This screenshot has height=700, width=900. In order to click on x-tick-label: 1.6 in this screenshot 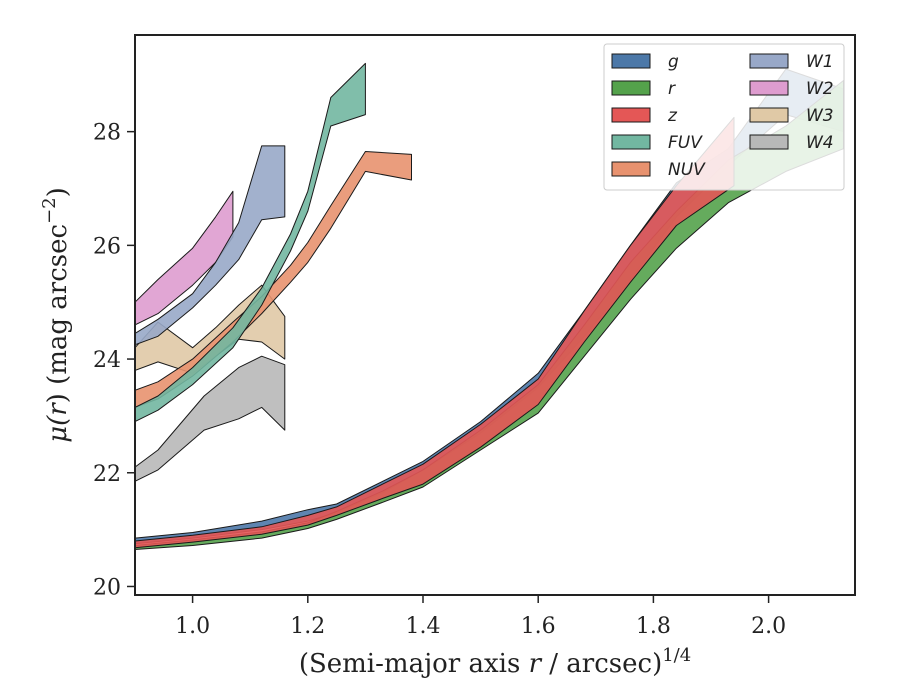, I will do `click(538, 626)`.